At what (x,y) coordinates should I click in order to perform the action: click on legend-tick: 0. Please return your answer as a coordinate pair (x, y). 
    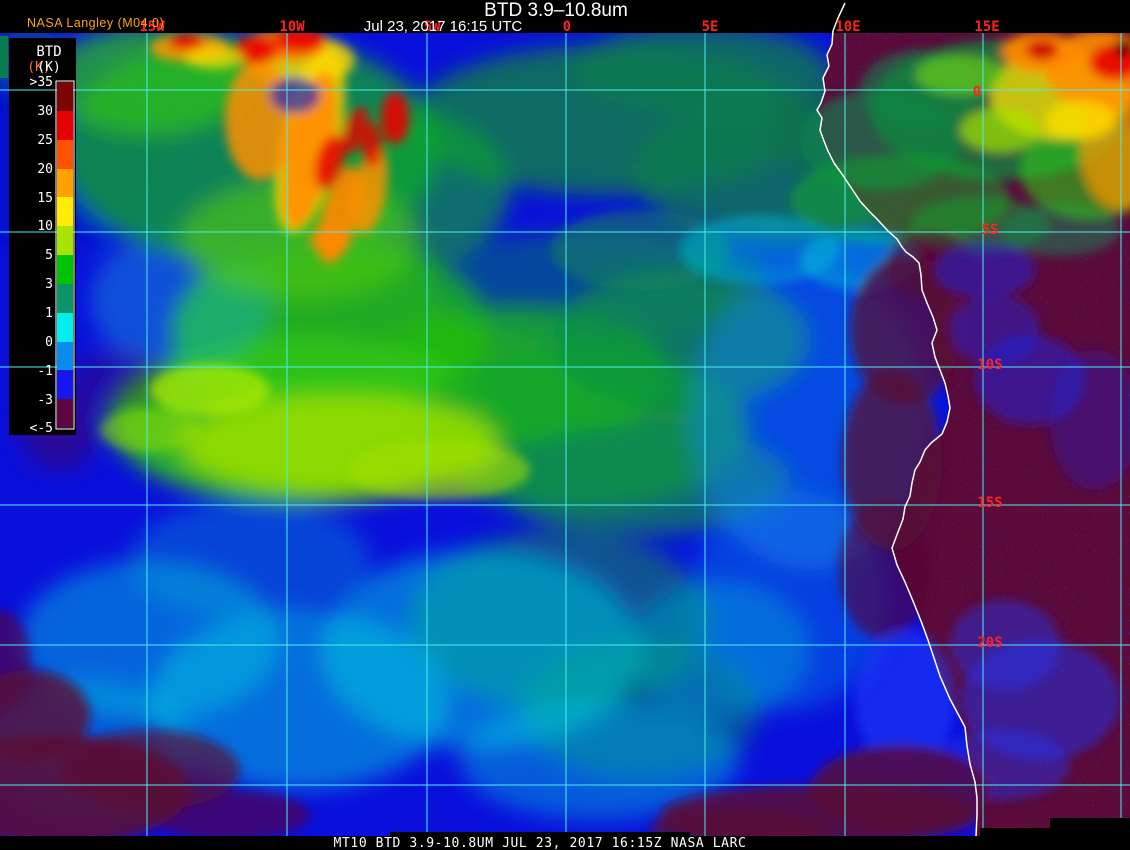
    Looking at the image, I should click on (49, 342).